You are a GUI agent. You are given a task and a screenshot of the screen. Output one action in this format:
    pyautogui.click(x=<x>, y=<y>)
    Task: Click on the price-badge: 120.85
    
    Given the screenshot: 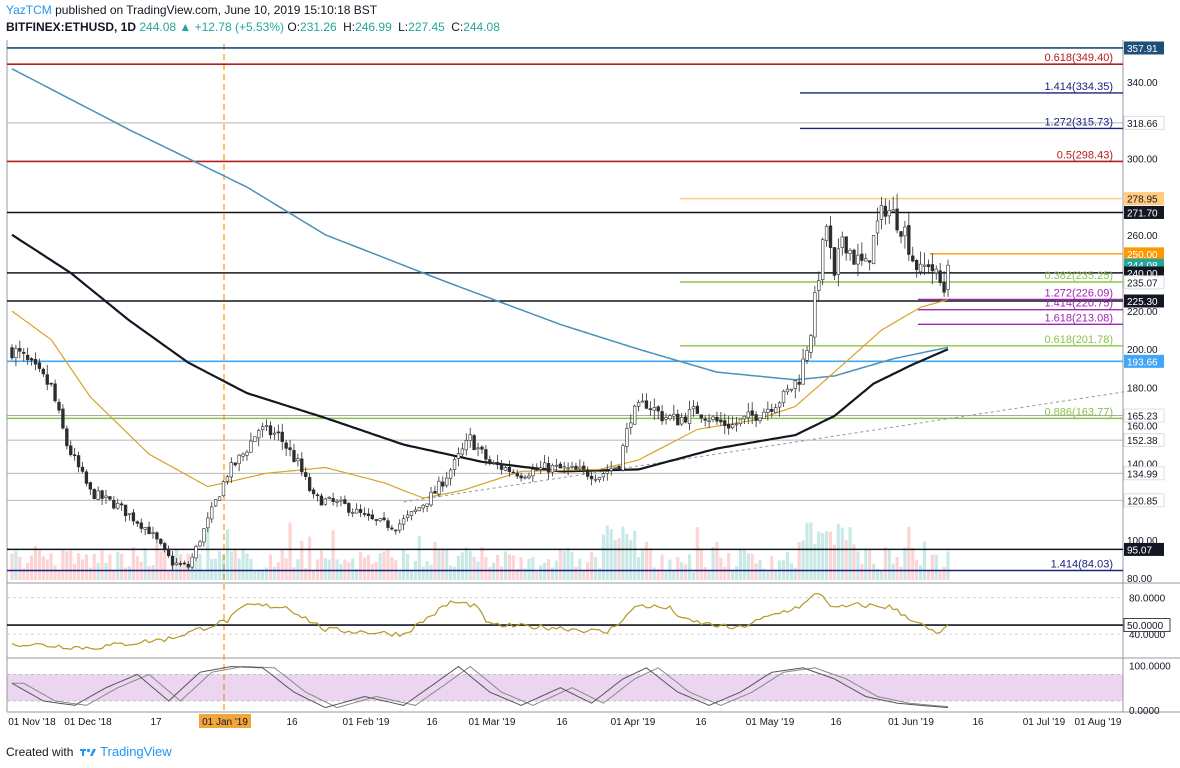 What is the action you would take?
    pyautogui.click(x=1144, y=500)
    